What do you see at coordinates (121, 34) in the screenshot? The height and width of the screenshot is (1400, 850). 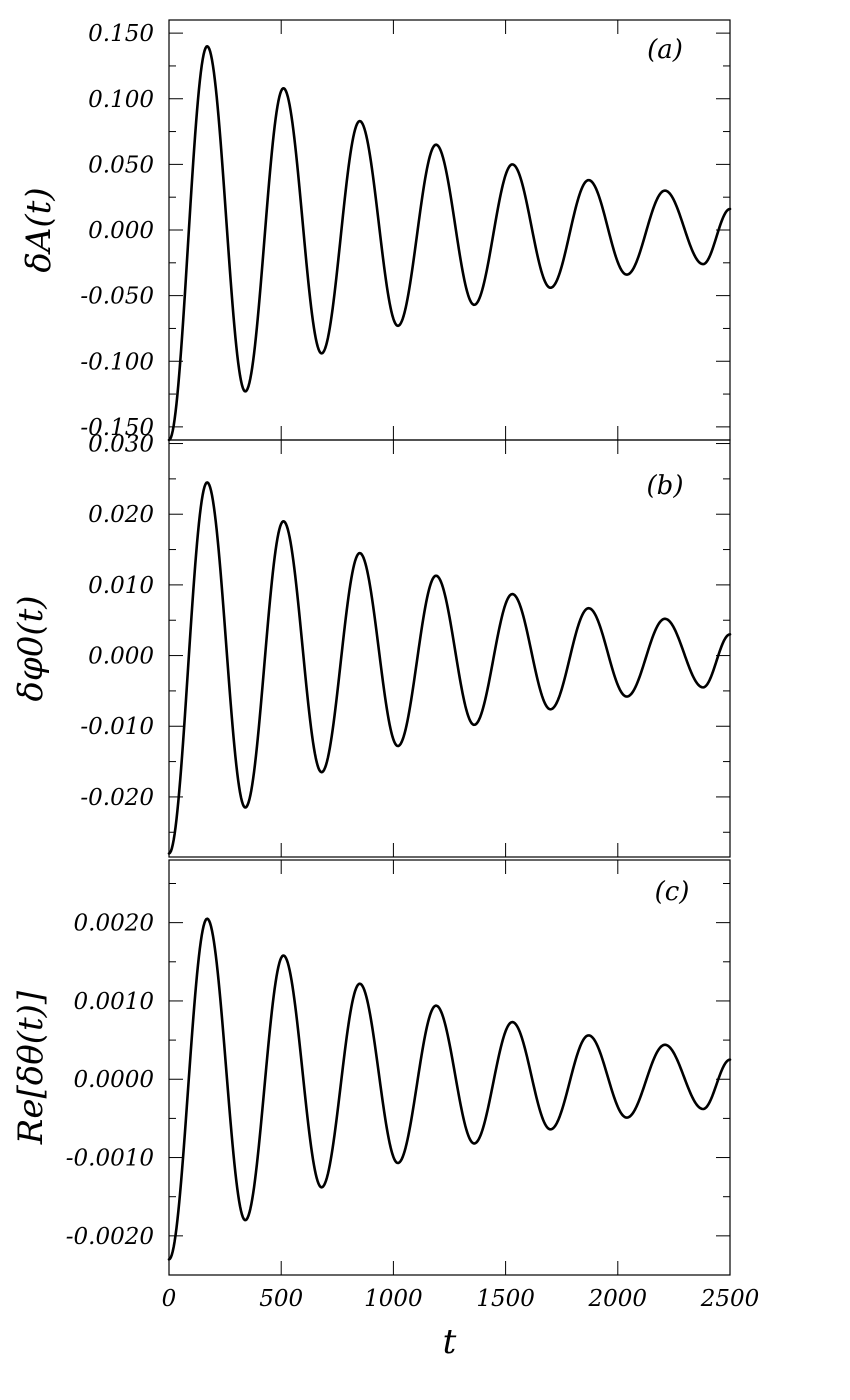 I see `y-tick-label: 0.150` at bounding box center [121, 34].